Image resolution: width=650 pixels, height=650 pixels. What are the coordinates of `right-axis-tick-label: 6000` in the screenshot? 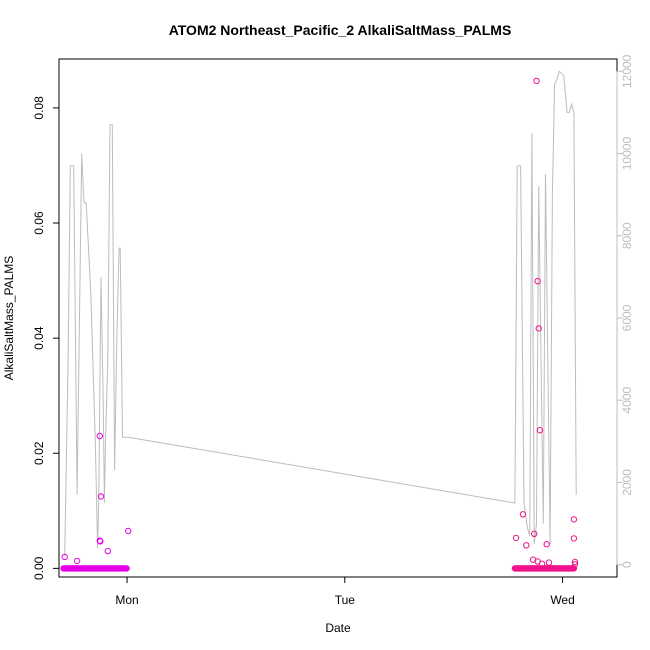 It's located at (627, 317).